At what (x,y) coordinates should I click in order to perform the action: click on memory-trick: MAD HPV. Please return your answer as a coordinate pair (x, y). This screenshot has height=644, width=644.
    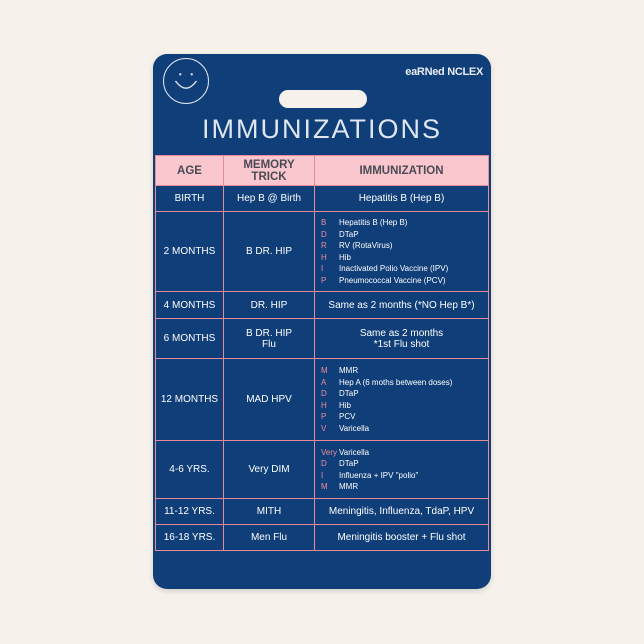
    Looking at the image, I should click on (269, 399).